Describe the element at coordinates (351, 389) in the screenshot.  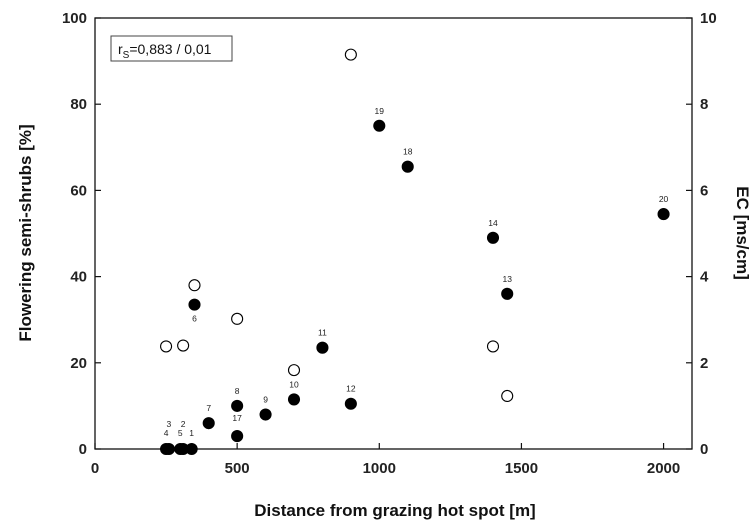
I see `point-label: 12` at that location.